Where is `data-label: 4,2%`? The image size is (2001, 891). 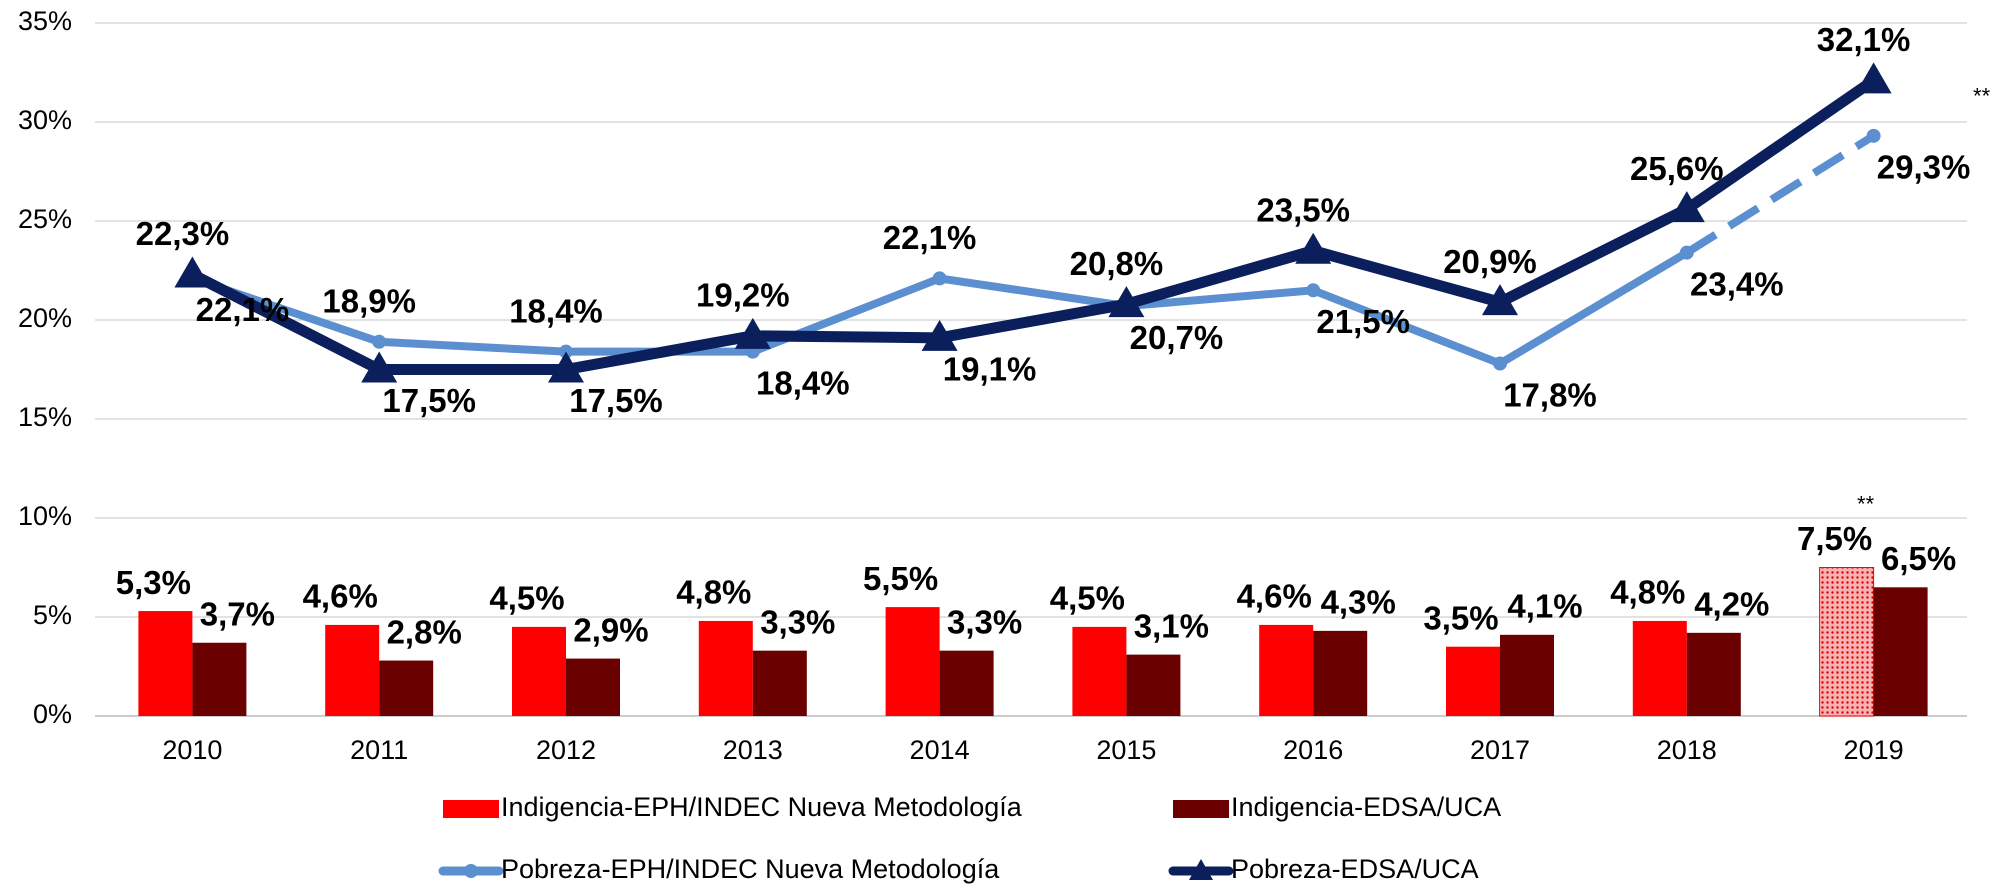 data-label: 4,2% is located at coordinates (1731, 604).